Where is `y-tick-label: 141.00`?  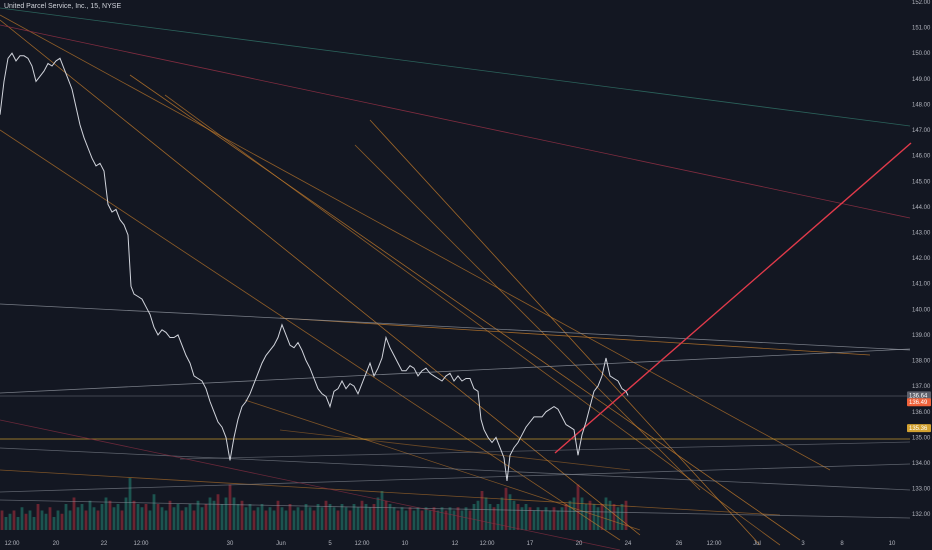
y-tick-label: 141.00 is located at coordinates (921, 285).